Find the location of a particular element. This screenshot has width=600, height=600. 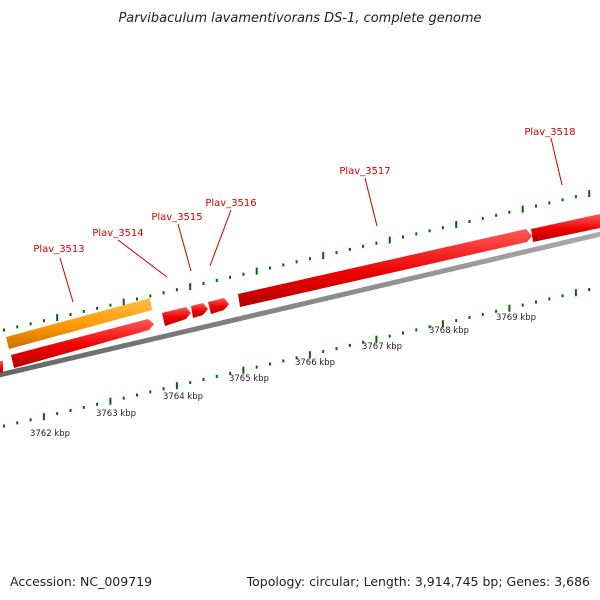

kbp-label-3768: 3768 kbp is located at coordinates (449, 331).